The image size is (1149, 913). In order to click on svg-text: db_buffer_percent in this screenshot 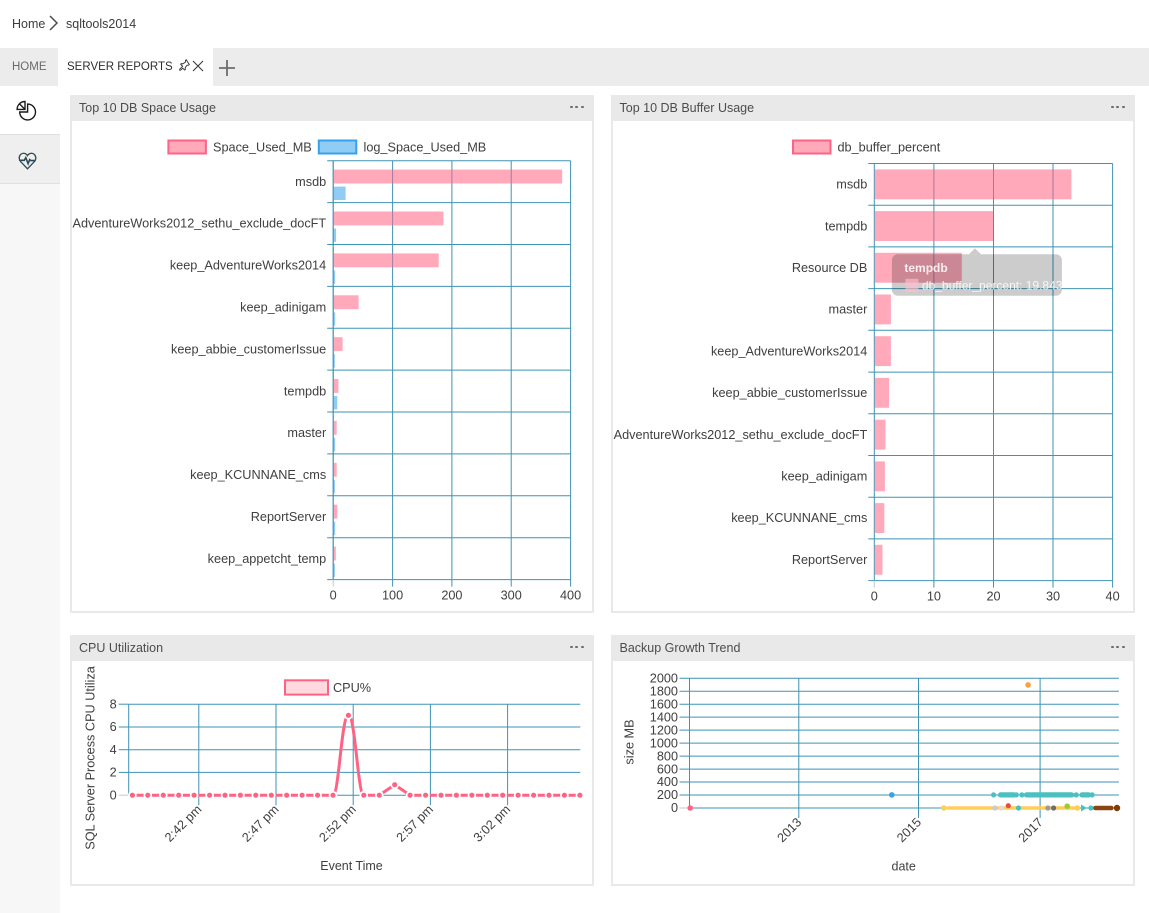, I will do `click(888, 148)`.